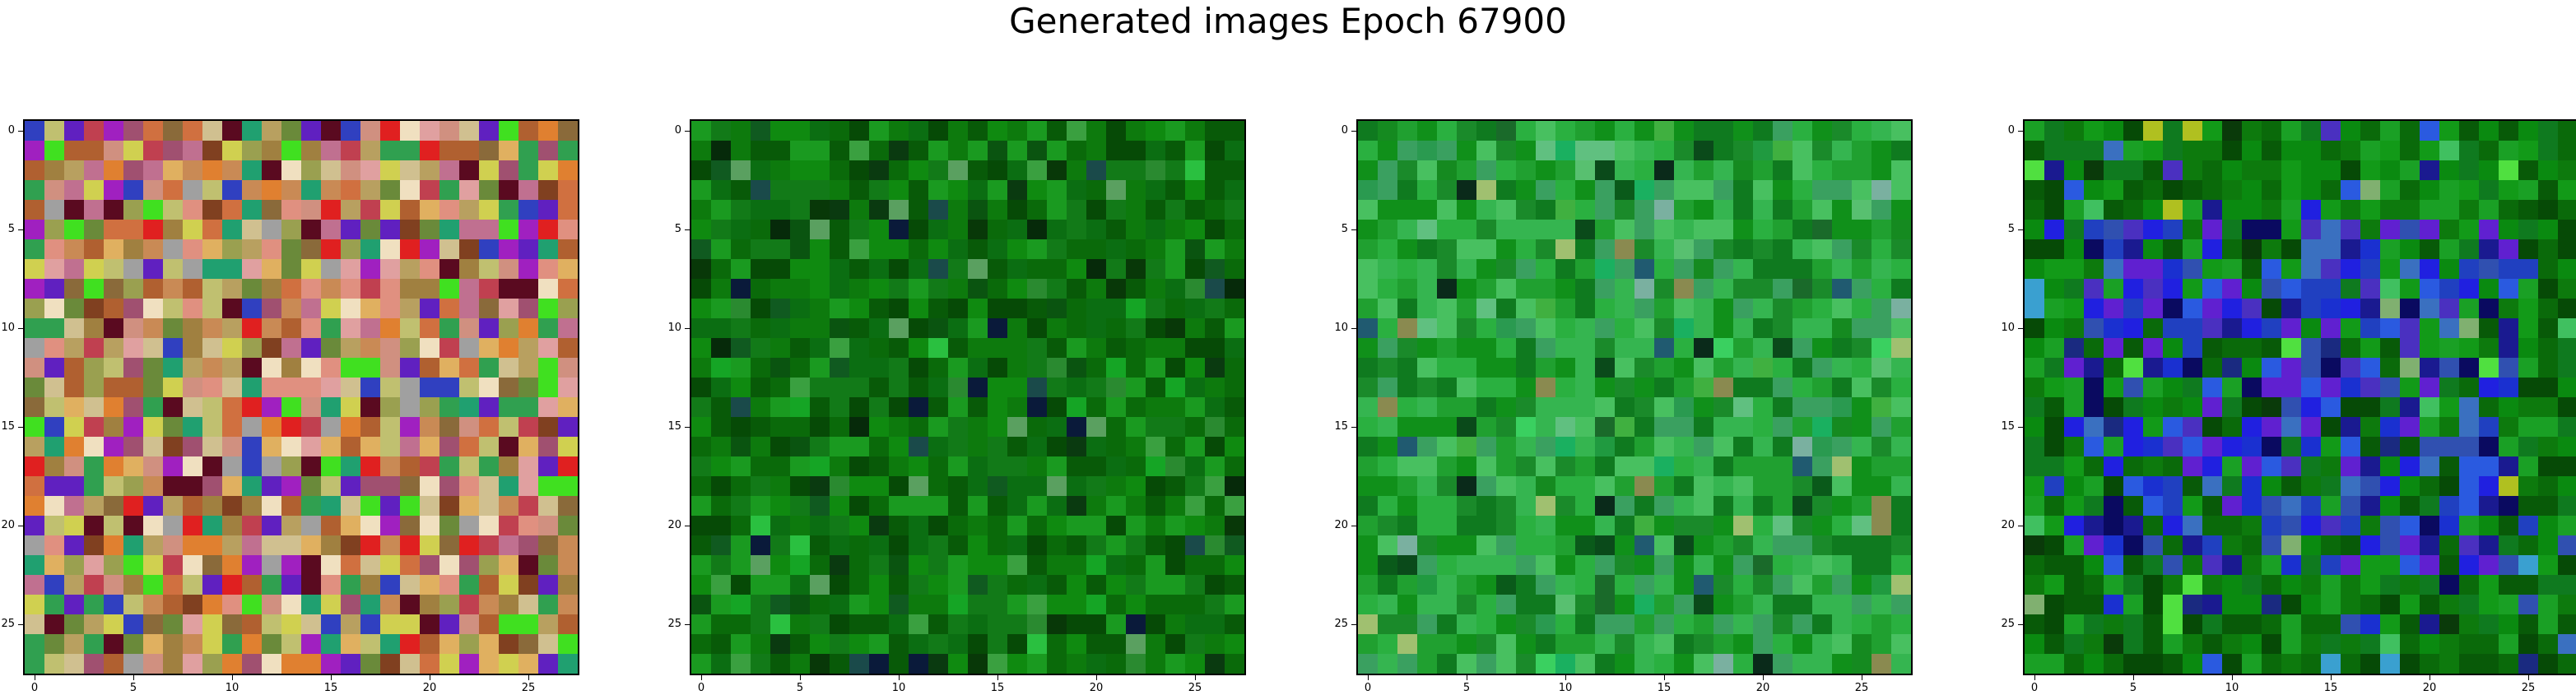 The height and width of the screenshot is (695, 2576). Describe the element at coordinates (2232, 677) in the screenshot. I see `x-tick-mark` at that location.